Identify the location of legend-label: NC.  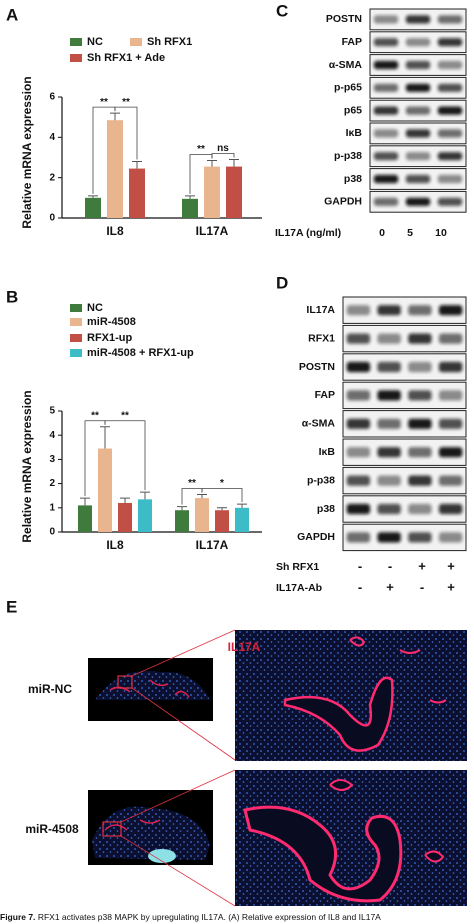
(95, 42).